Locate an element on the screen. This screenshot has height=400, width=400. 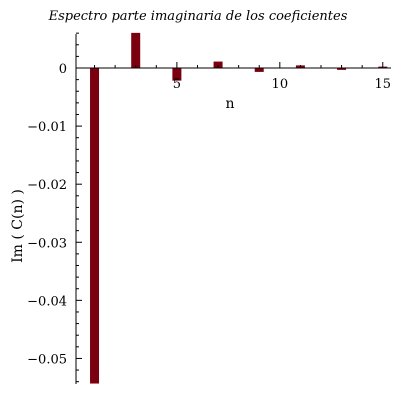
y-tick-label: −0.05 is located at coordinates (47, 359).